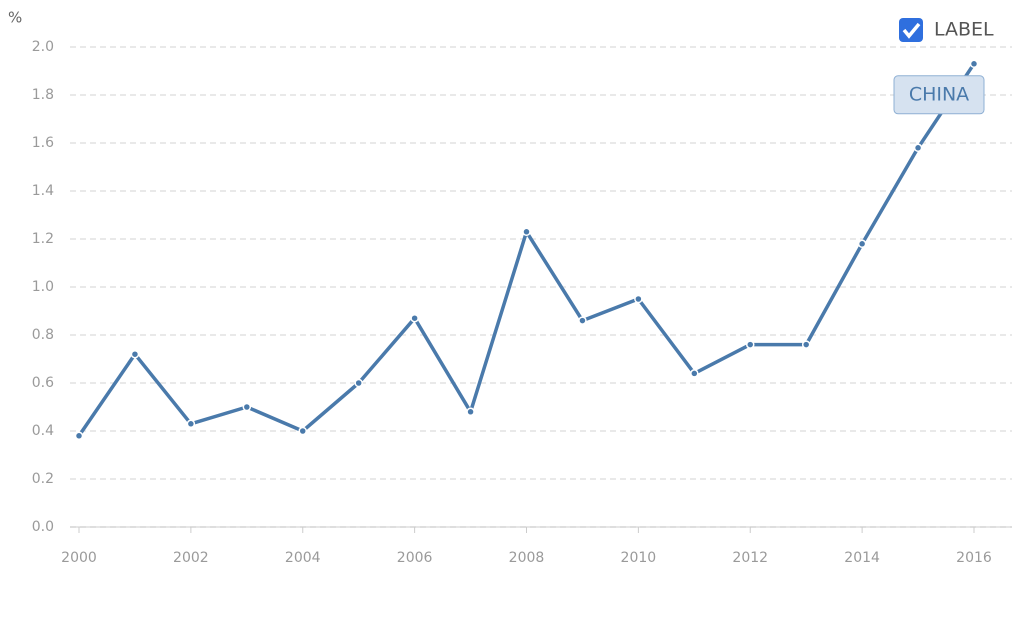  What do you see at coordinates (974, 558) in the screenshot?
I see `x-tick-label: 2016` at bounding box center [974, 558].